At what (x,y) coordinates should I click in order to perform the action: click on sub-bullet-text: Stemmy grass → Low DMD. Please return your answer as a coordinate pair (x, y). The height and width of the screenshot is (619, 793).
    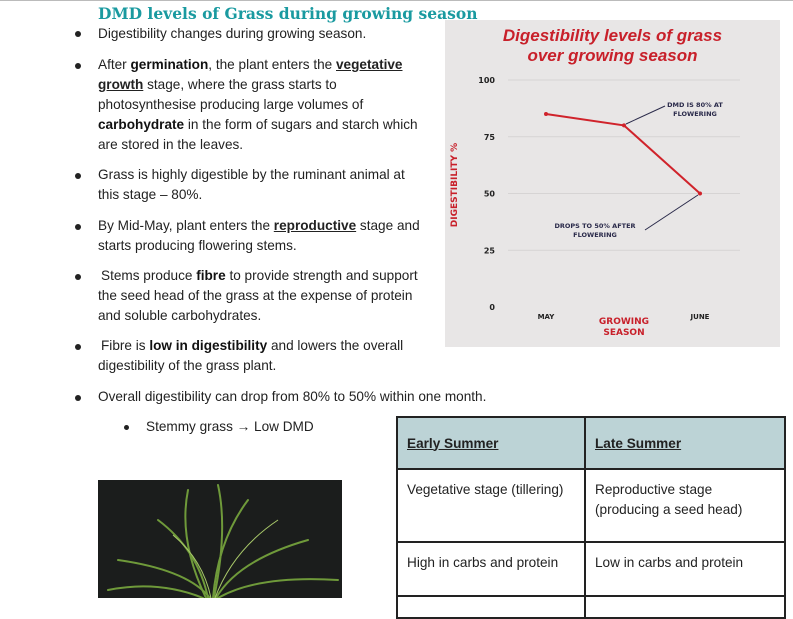
    Looking at the image, I should click on (230, 426).